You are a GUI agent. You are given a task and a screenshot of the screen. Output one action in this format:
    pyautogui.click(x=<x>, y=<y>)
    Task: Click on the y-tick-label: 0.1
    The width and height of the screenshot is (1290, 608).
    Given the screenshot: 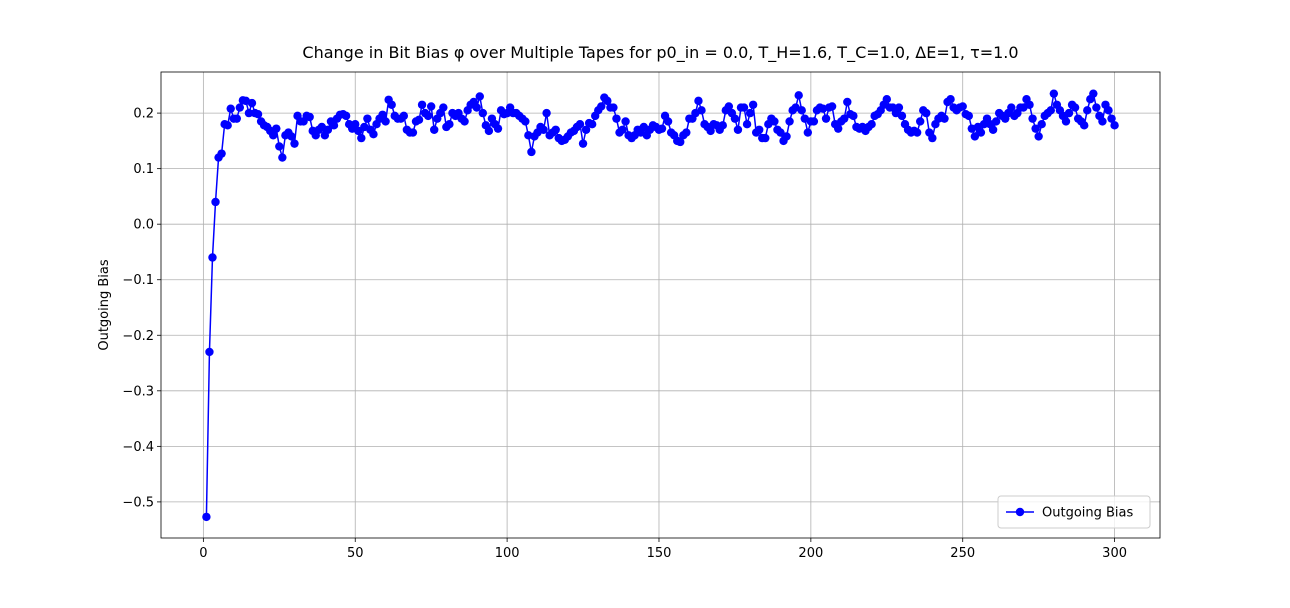 What is the action you would take?
    pyautogui.click(x=143, y=169)
    